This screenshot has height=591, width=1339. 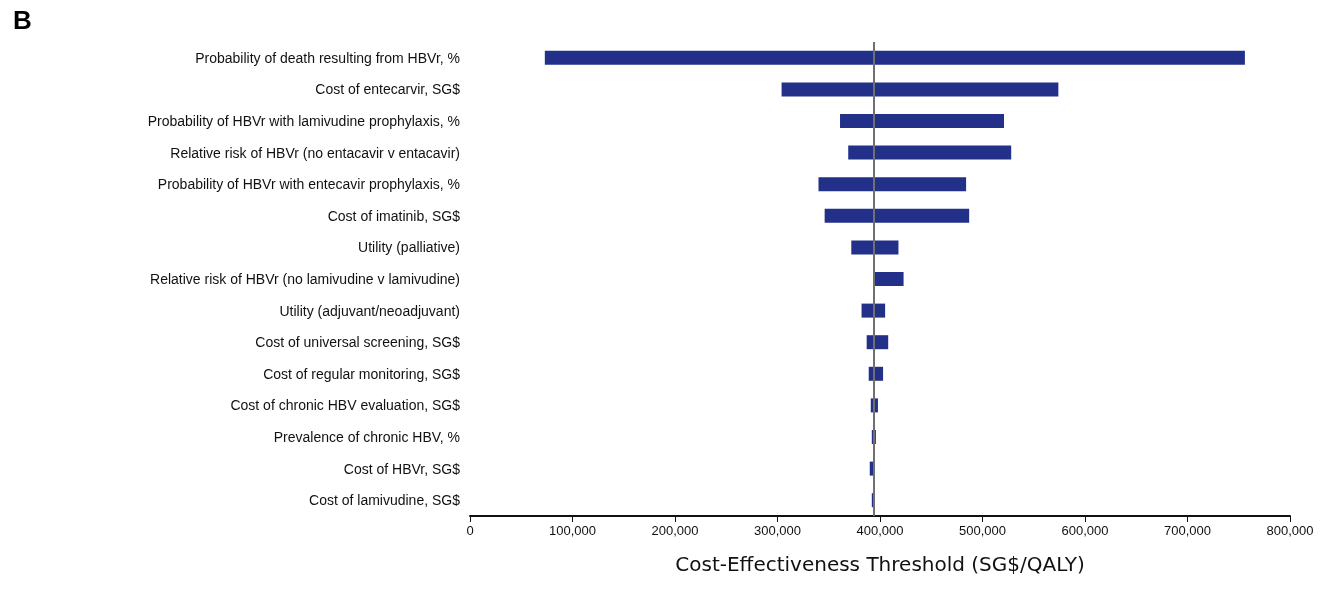 What do you see at coordinates (470, 530) in the screenshot?
I see `x-tick-label: 0` at bounding box center [470, 530].